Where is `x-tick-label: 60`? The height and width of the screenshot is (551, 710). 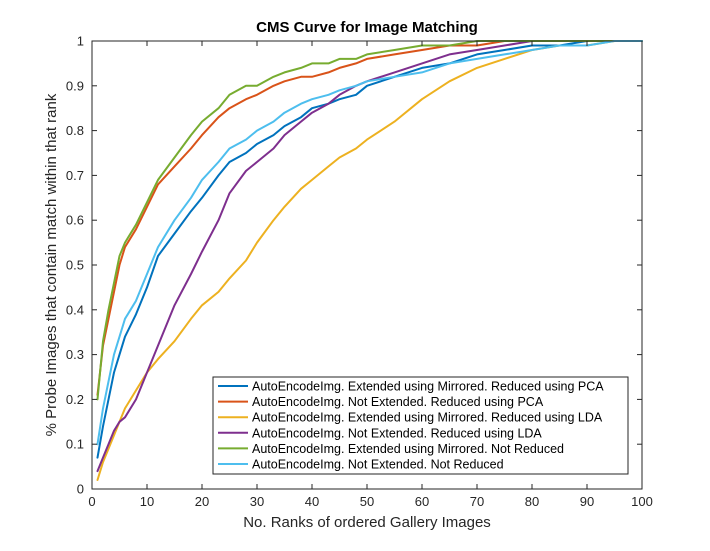
x-tick-label: 60 is located at coordinates (422, 501).